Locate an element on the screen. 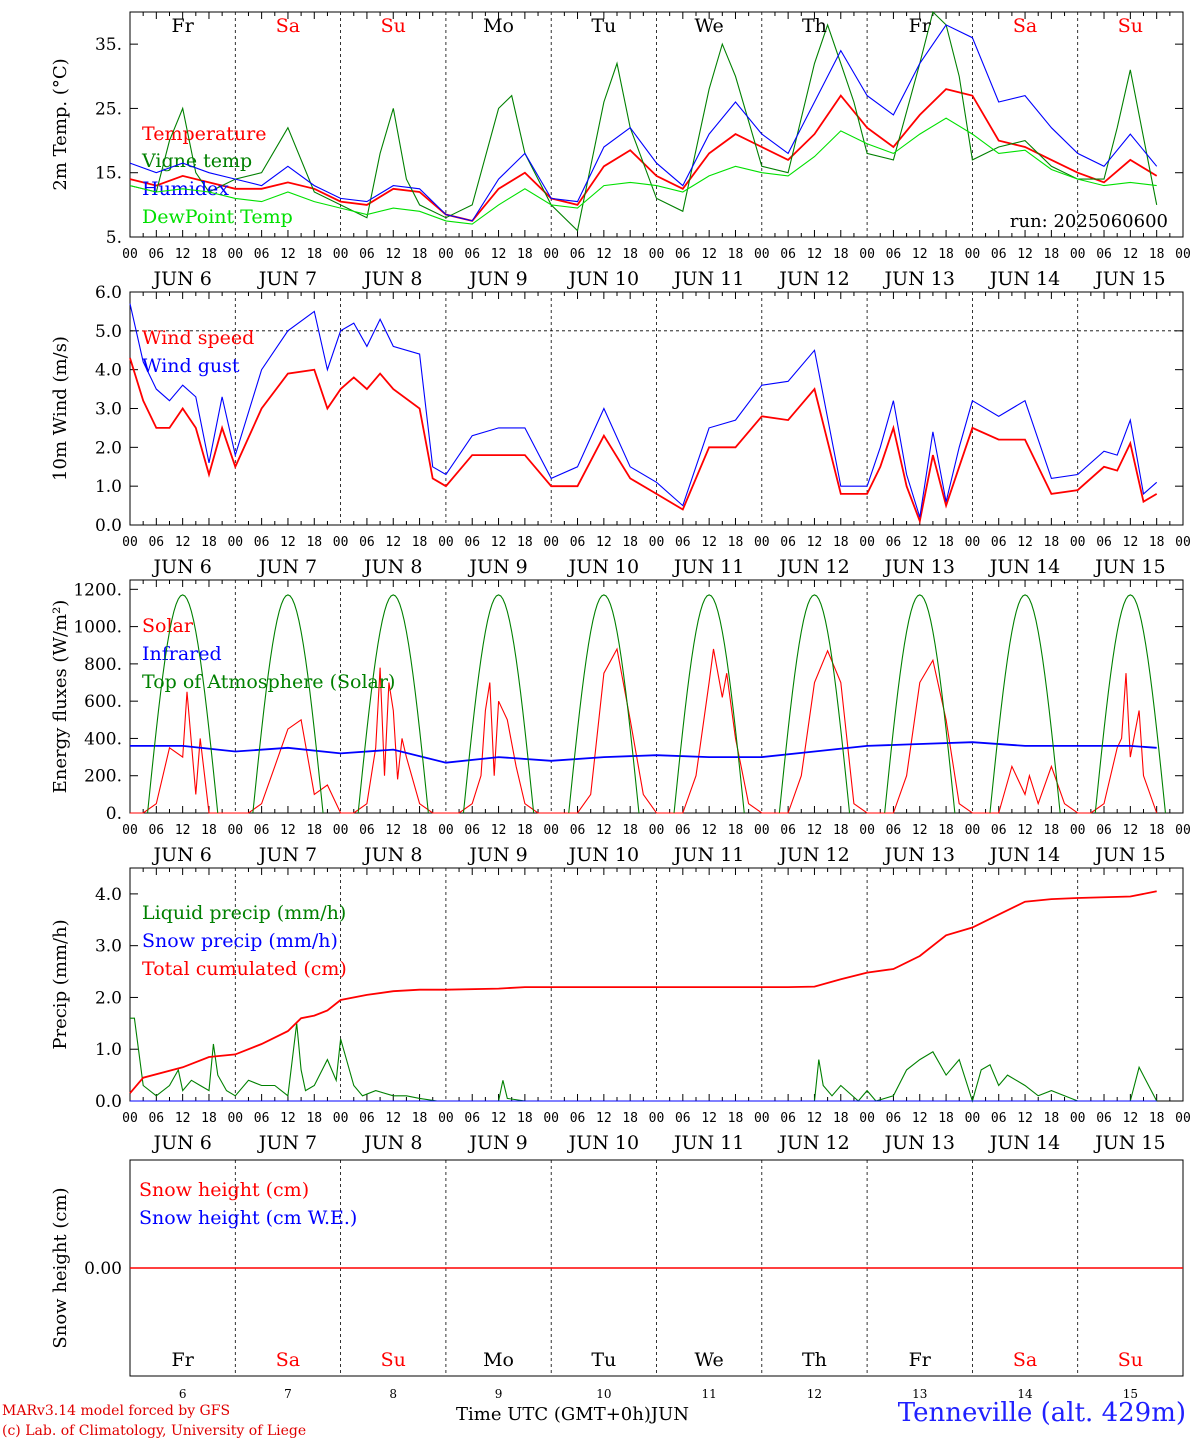 The height and width of the screenshot is (1441, 1194). station-label: Tenneville (alt. 429m) is located at coordinates (1041, 1413).